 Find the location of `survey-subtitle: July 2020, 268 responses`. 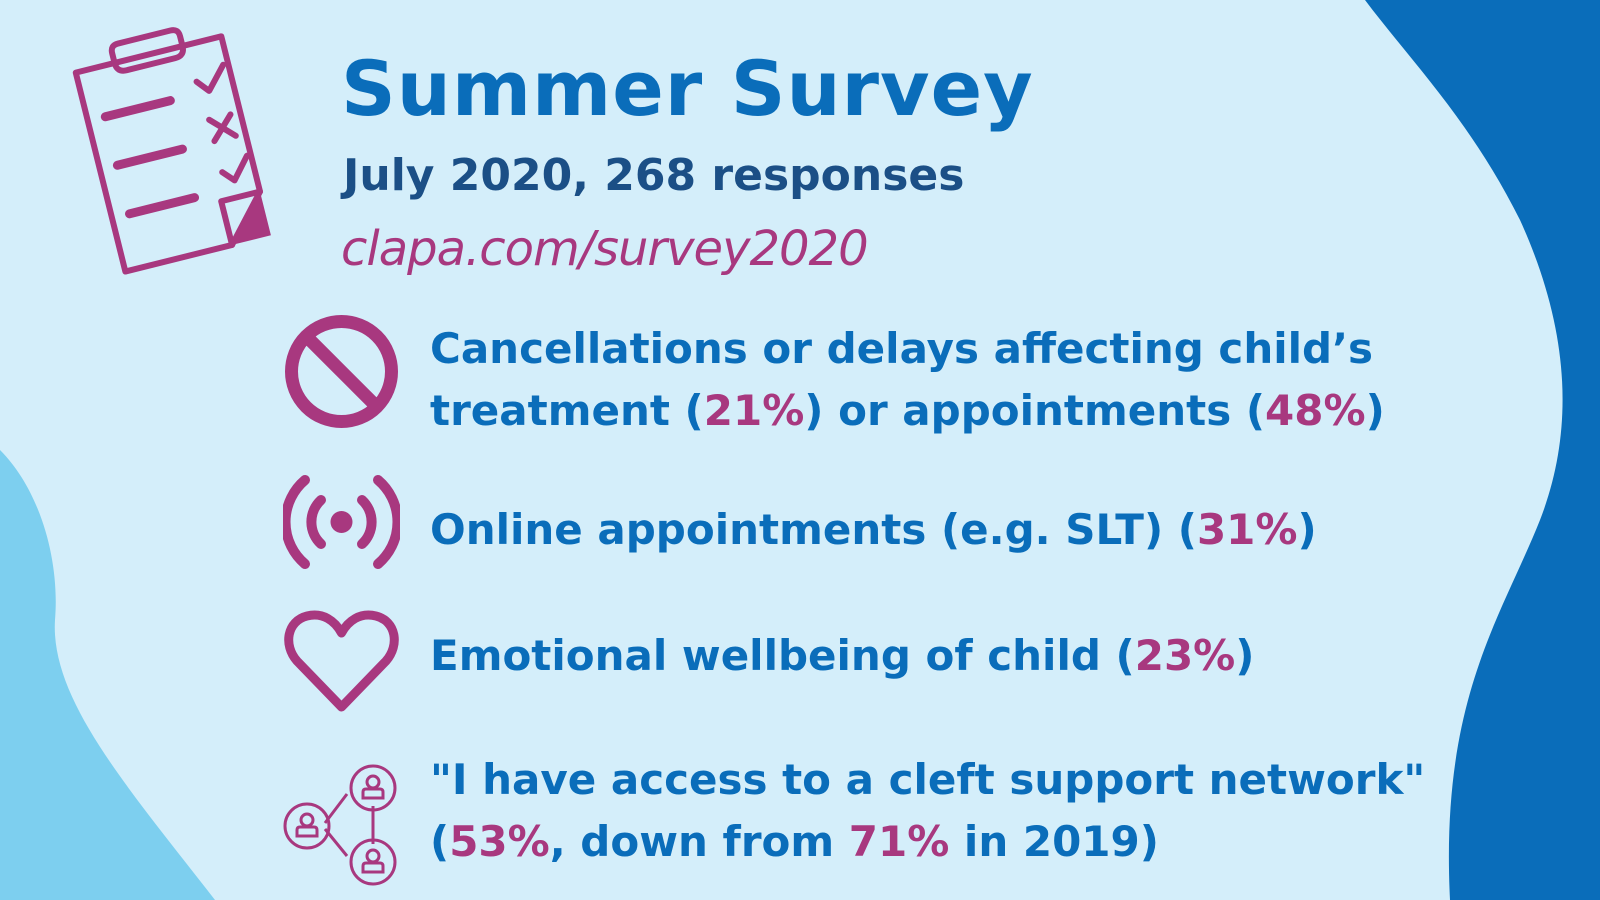

survey-subtitle: July 2020, 268 responses is located at coordinates (654, 175).